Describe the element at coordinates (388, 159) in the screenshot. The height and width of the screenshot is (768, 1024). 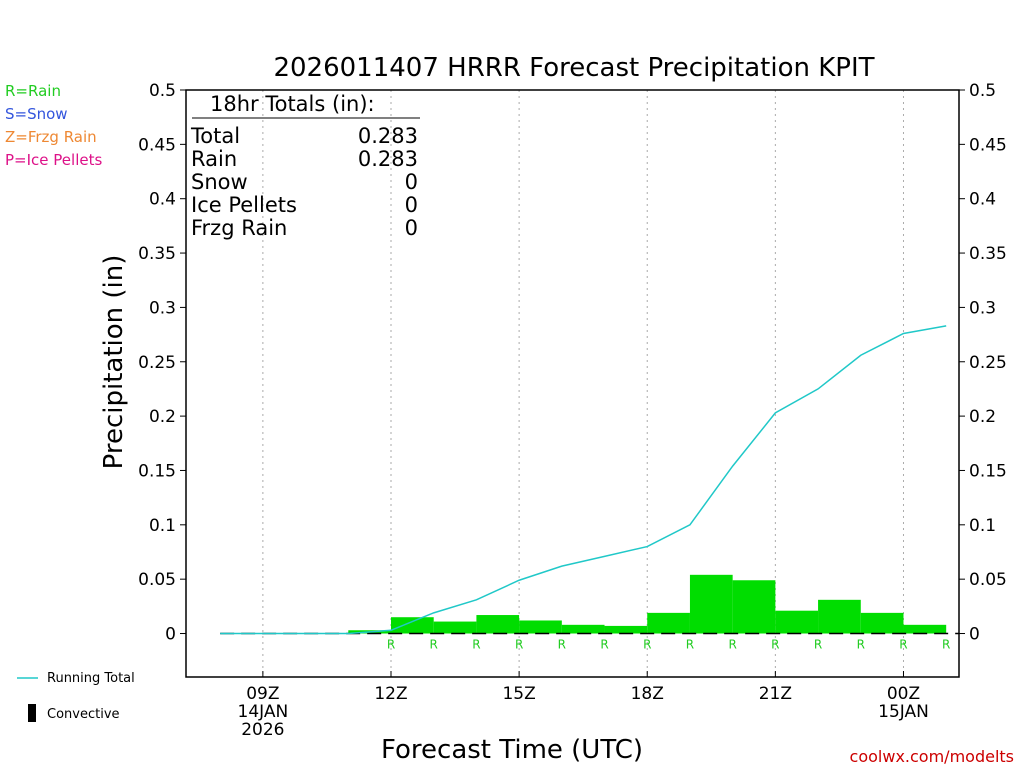
I see `totals-value-1: 0.283` at that location.